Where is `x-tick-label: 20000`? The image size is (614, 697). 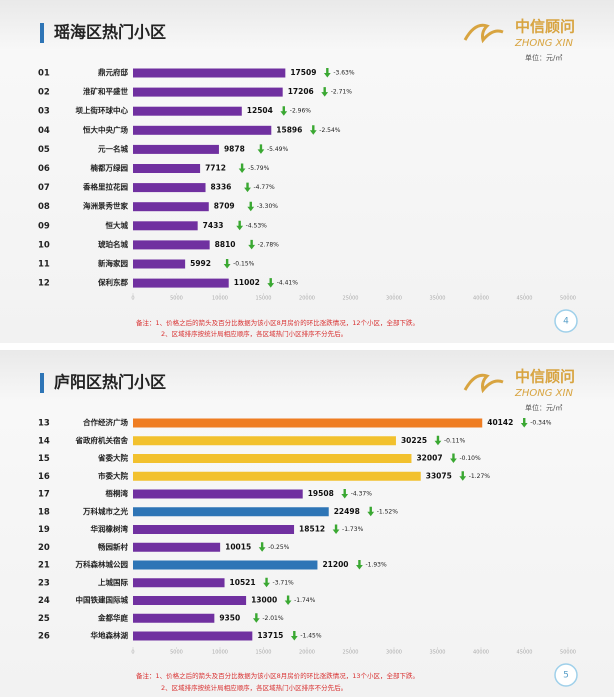
x-tick-label: 20000 is located at coordinates (307, 299).